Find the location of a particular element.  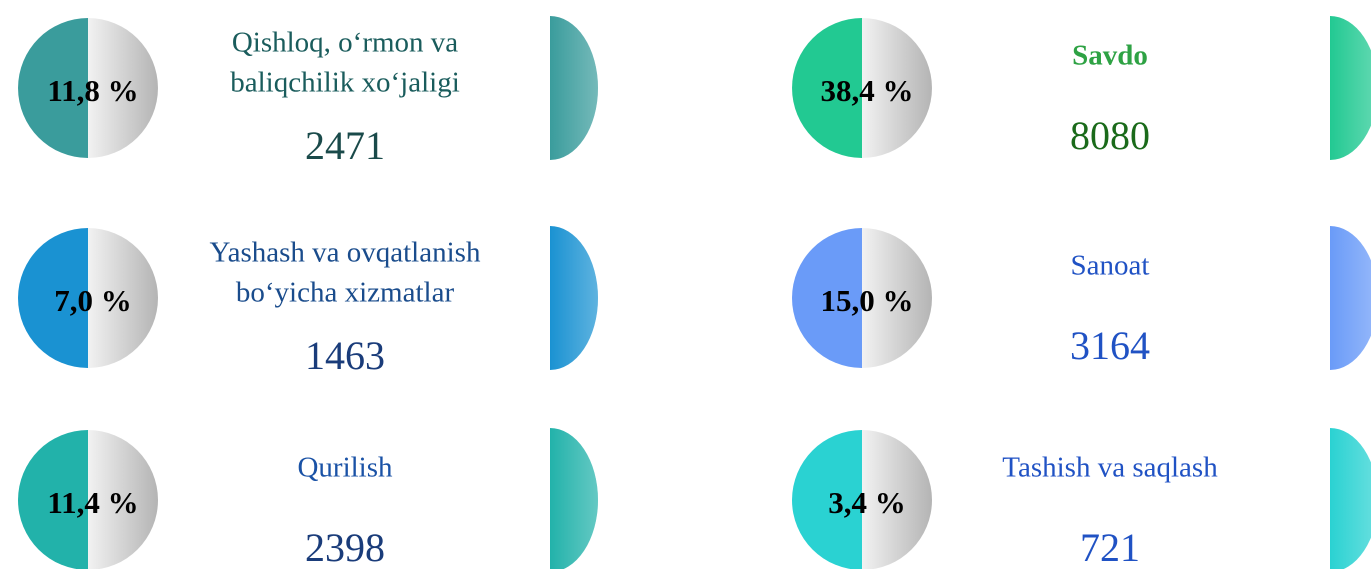

percent: 3,4 % is located at coordinates (867, 502).